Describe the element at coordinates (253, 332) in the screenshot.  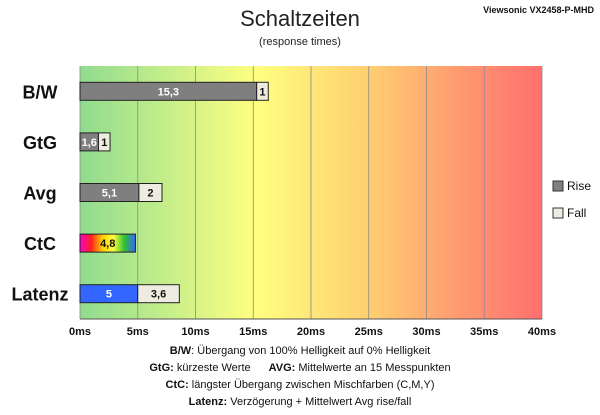
I see `x-tick-label-3: 15ms` at that location.